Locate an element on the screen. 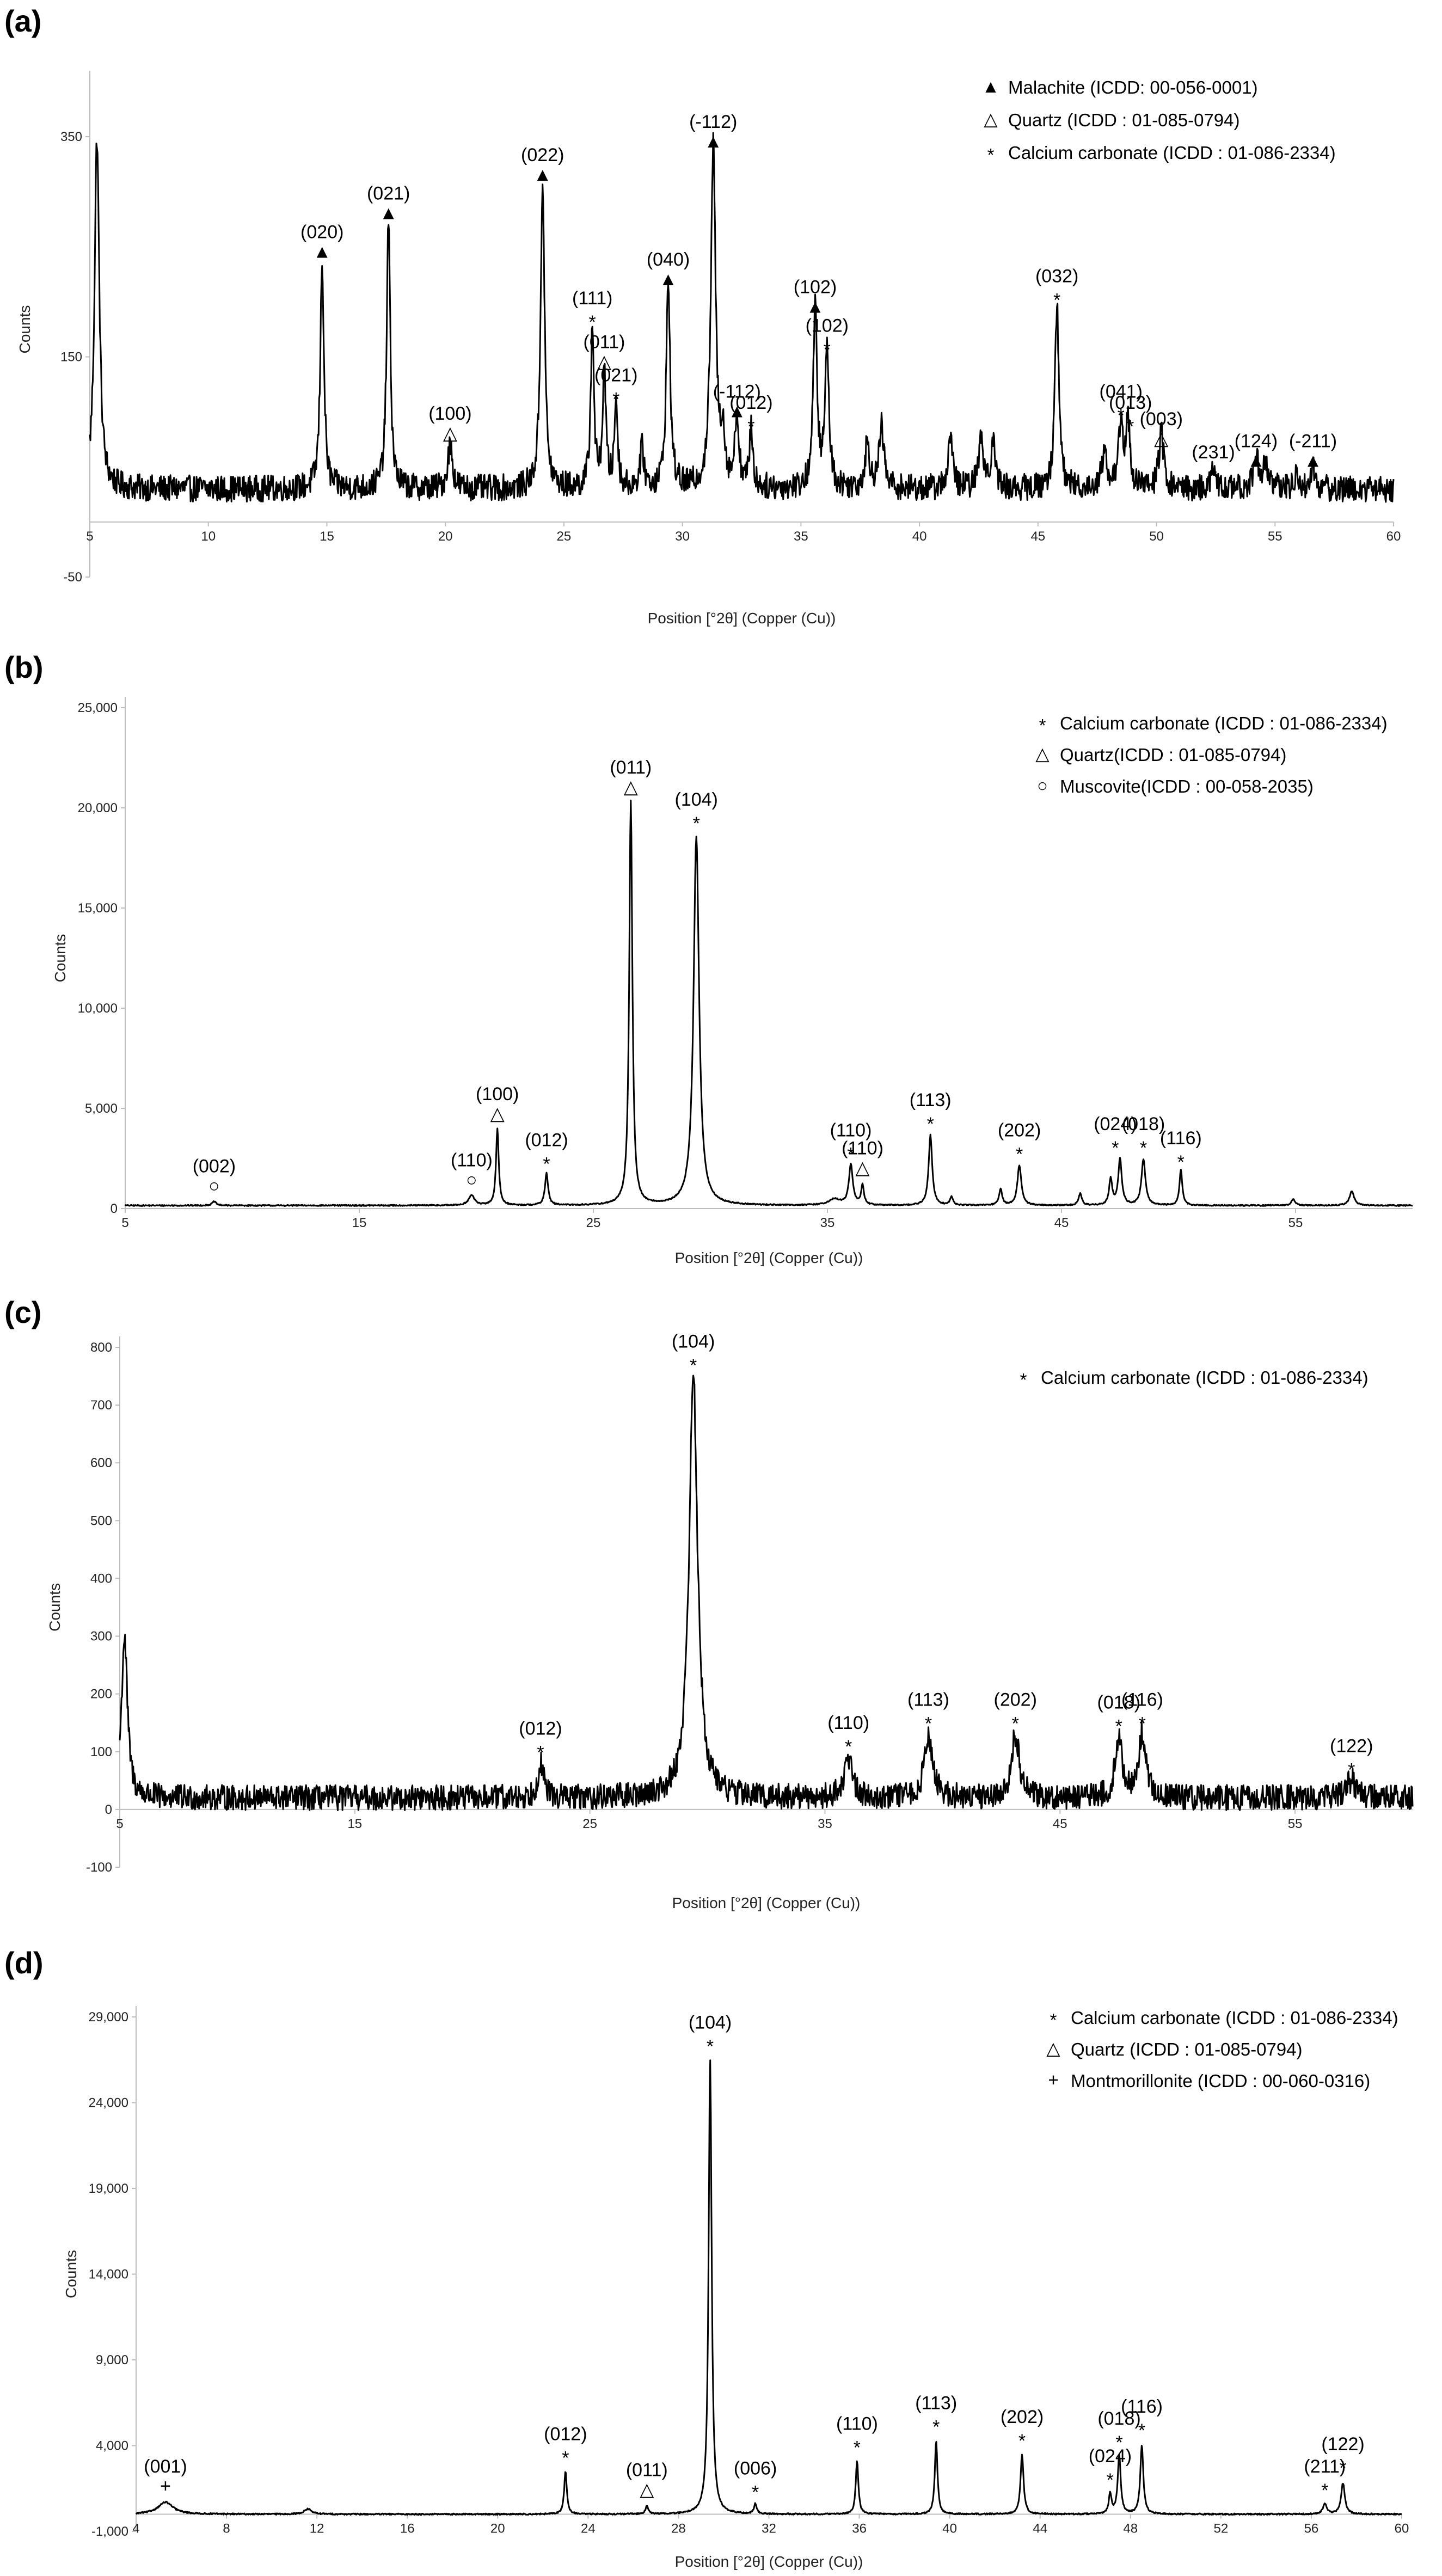  peak-hkl-label: (116) is located at coordinates (1181, 1138).